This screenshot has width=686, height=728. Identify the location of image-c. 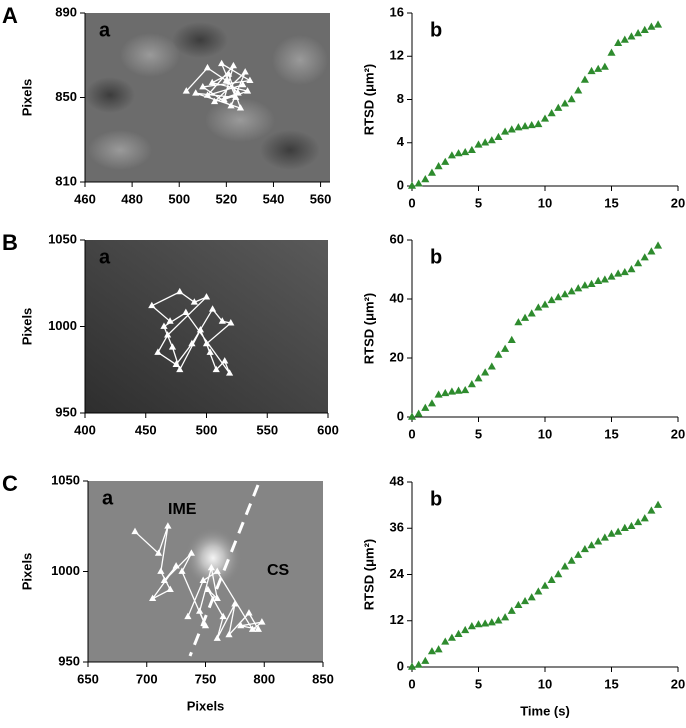
(205, 571).